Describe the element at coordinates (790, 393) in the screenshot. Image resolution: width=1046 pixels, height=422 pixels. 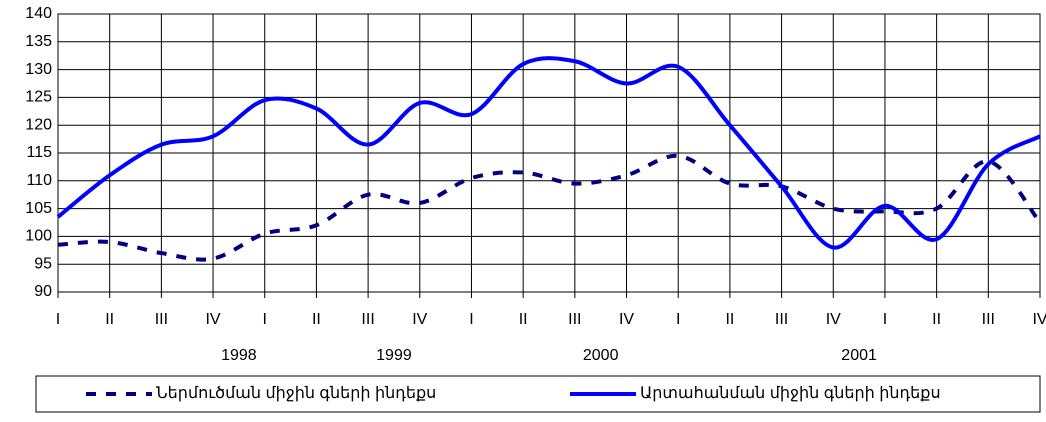
I see `legend-label: Արտահանման միջին գների ինդեքս` at that location.